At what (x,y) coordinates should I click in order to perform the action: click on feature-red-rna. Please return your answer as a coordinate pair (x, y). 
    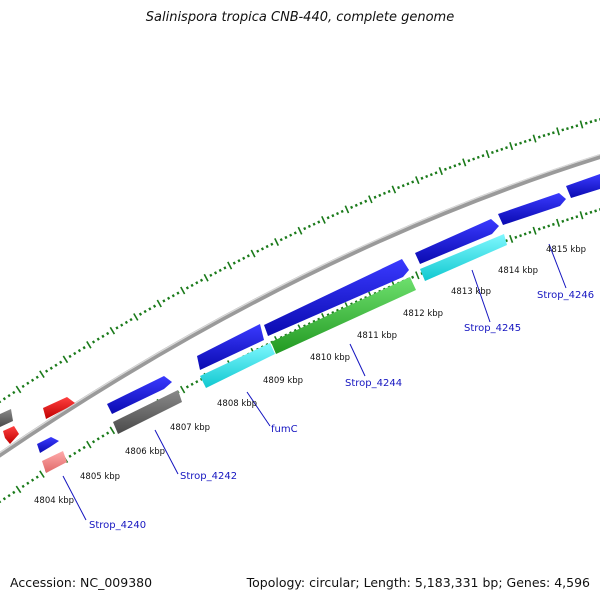
    Looking at the image, I should click on (59, 408).